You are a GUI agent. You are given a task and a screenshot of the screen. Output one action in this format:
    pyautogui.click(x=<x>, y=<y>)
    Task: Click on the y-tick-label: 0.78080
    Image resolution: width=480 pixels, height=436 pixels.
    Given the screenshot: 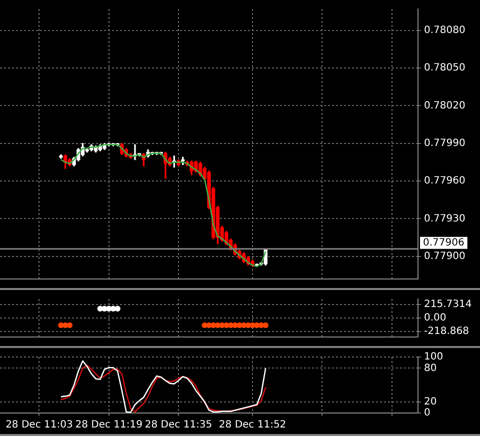 What is the action you would take?
    pyautogui.click(x=445, y=30)
    